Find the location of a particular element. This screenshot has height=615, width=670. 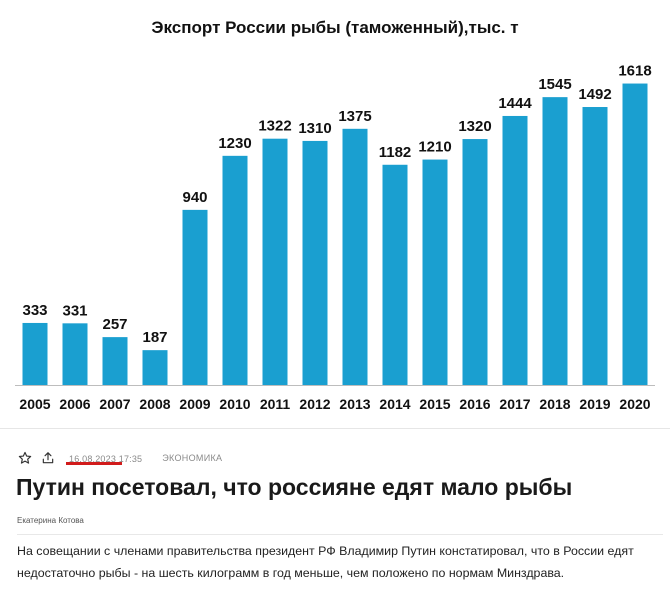

x-tick-label-2011: 2011 is located at coordinates (275, 404).